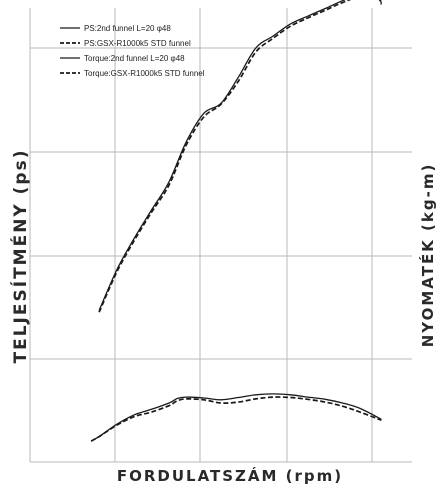 Image resolution: width=446 pixels, height=488 pixels. Describe the element at coordinates (230, 475) in the screenshot. I see `x-axis-title: FORDULATSZÁM (rpm)` at that location.